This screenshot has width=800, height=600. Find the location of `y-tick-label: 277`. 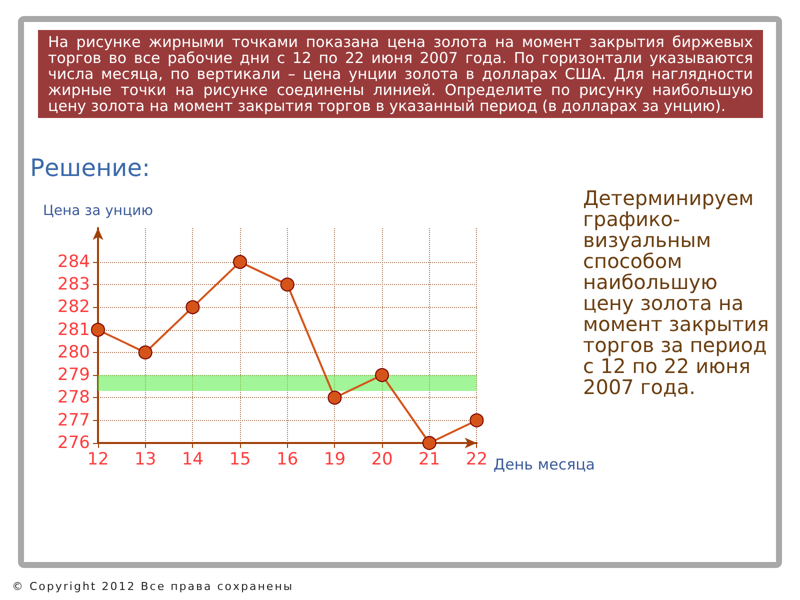

y-tick-label: 277 is located at coordinates (74, 420).